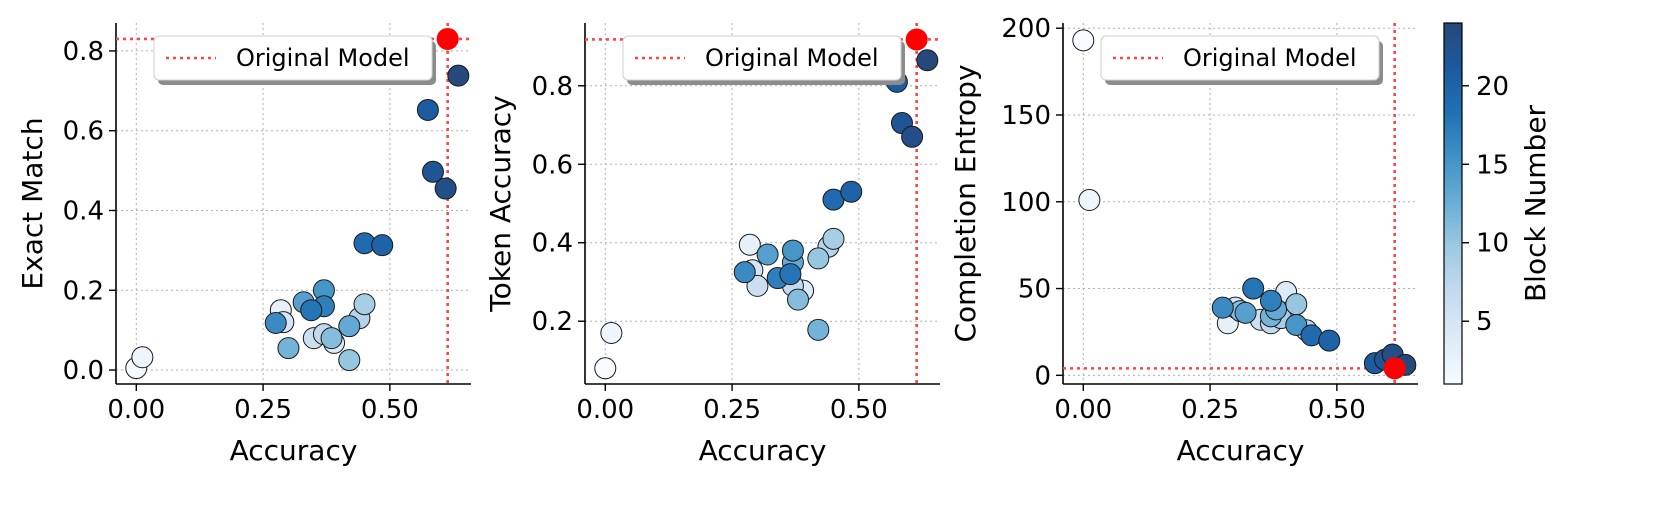 The width and height of the screenshot is (1661, 512). What do you see at coordinates (1026, 203) in the screenshot?
I see `y-tick-label: 100` at bounding box center [1026, 203].